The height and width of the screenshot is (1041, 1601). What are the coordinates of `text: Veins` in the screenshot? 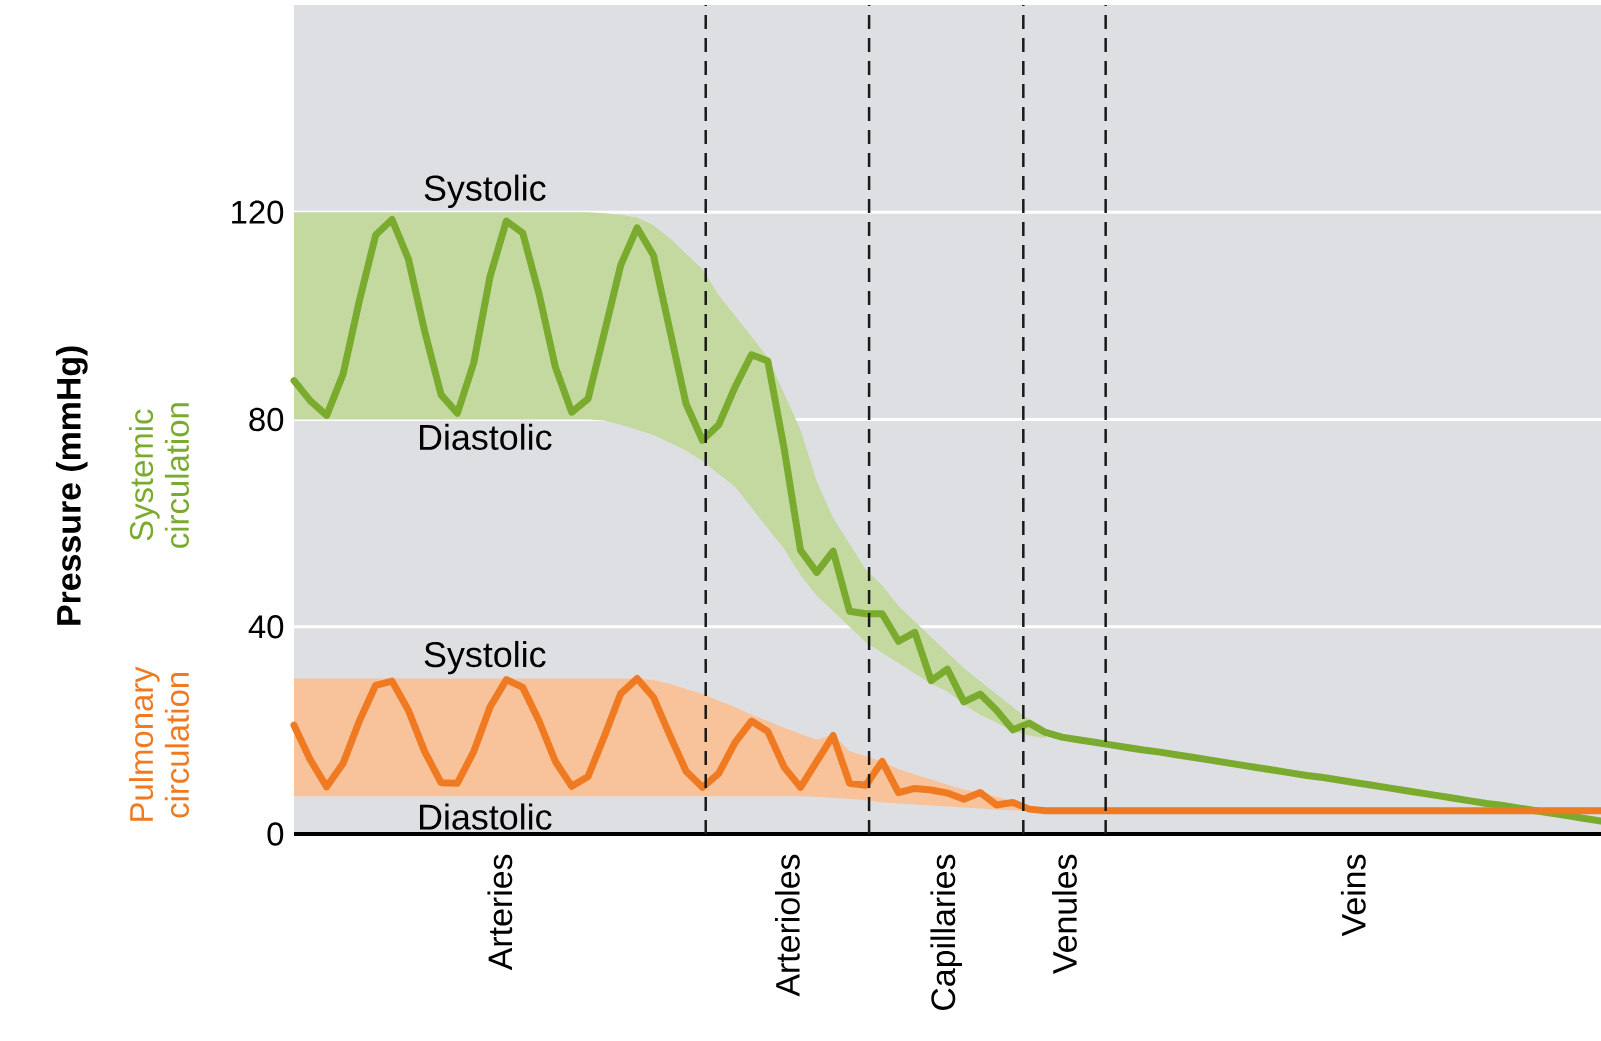 It's located at (1353, 895).